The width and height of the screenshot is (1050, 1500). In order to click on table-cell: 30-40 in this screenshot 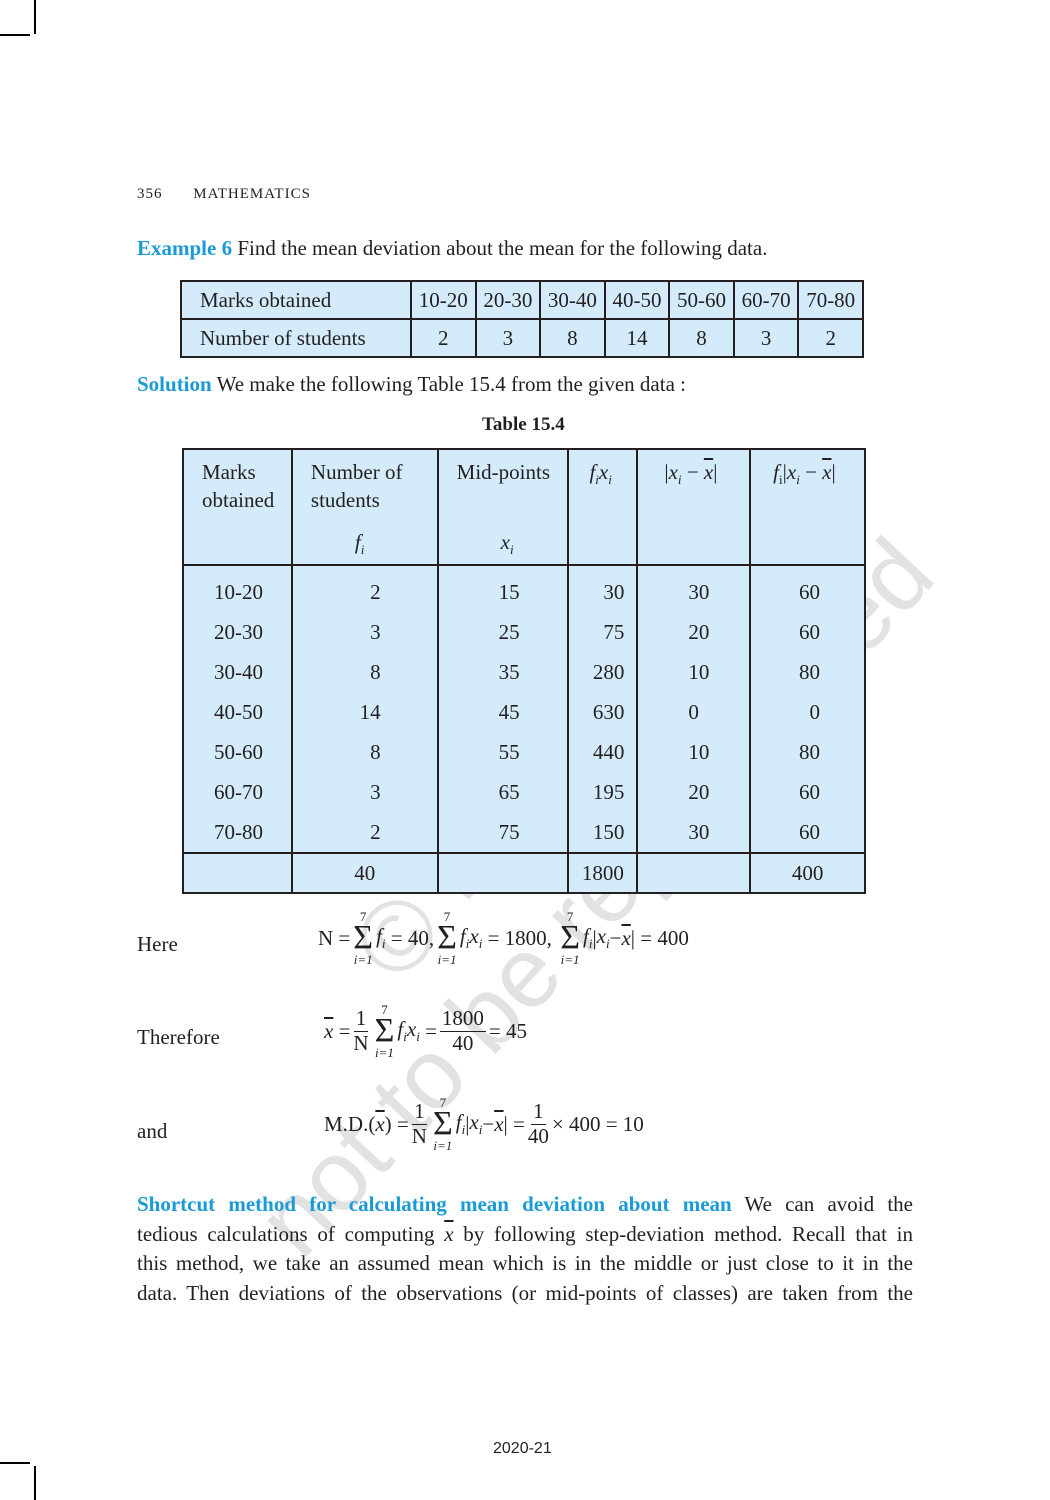, I will do `click(237, 672)`.